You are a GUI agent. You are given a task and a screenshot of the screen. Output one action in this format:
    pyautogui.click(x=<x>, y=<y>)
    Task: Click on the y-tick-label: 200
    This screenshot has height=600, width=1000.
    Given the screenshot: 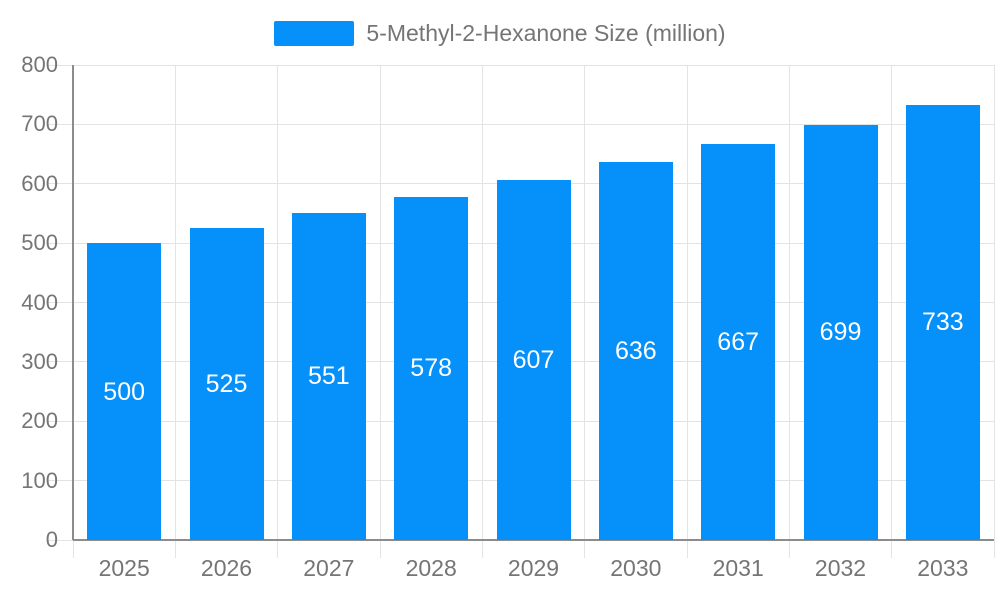 What is the action you would take?
    pyautogui.click(x=39, y=421)
    